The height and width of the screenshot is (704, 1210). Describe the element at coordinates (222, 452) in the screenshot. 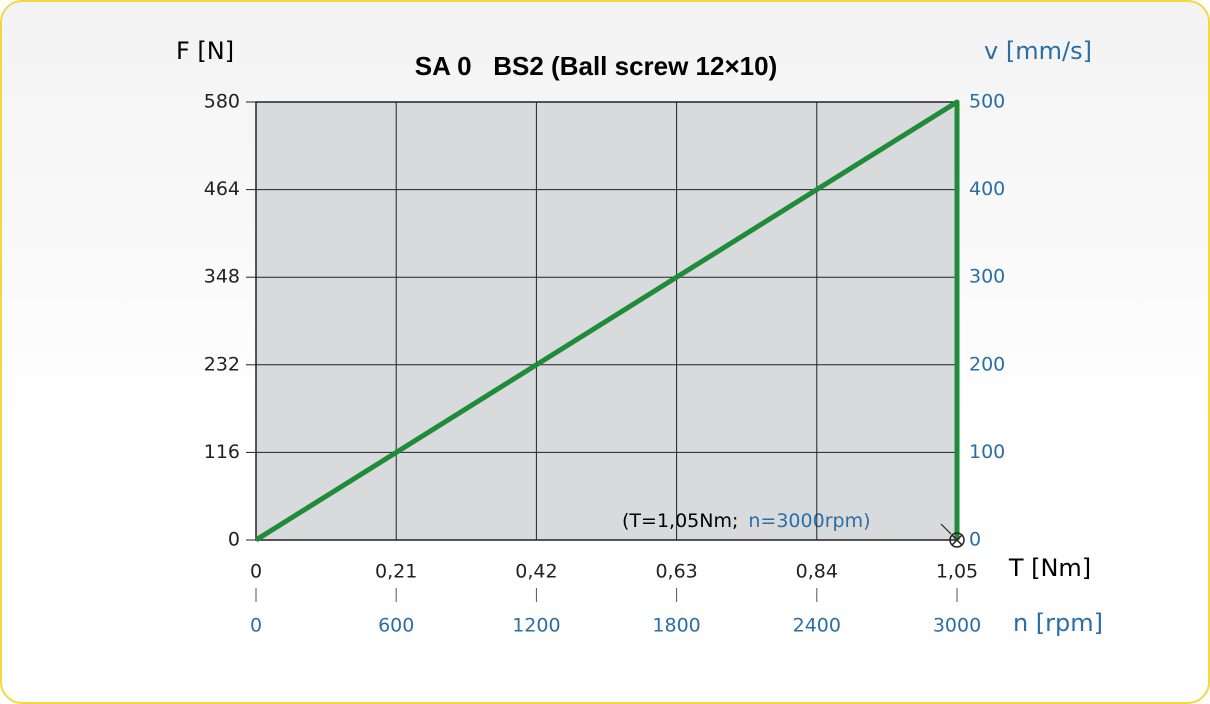

I see `y-tick-label: 116` at that location.